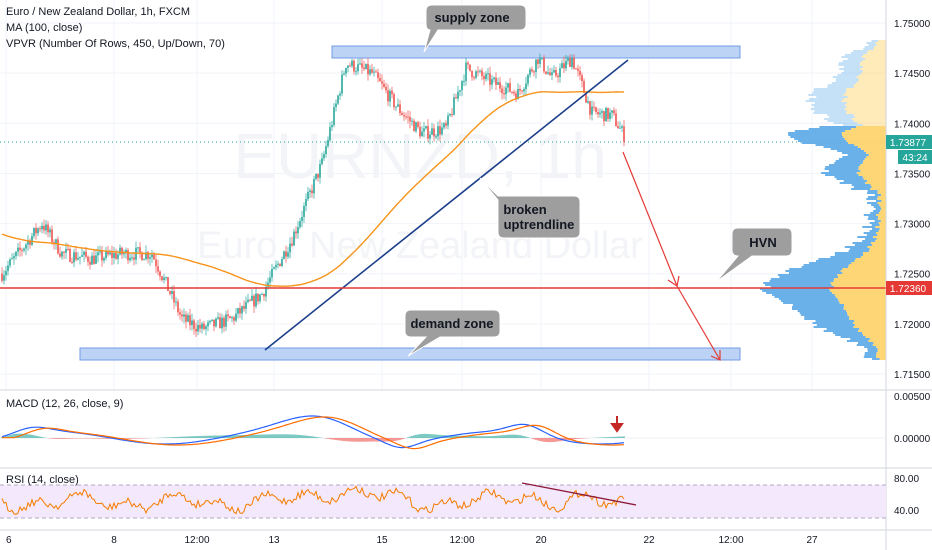 The height and width of the screenshot is (550, 932). What do you see at coordinates (754, 255) in the screenshot?
I see `callout-hvn: HVN` at bounding box center [754, 255].